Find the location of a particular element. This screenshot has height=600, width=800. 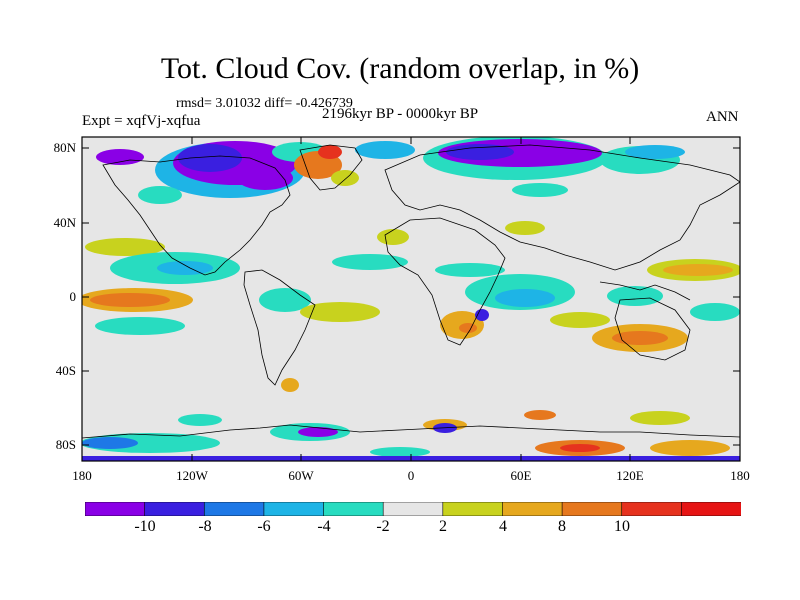

colorbar-label: -8 is located at coordinates (205, 526).